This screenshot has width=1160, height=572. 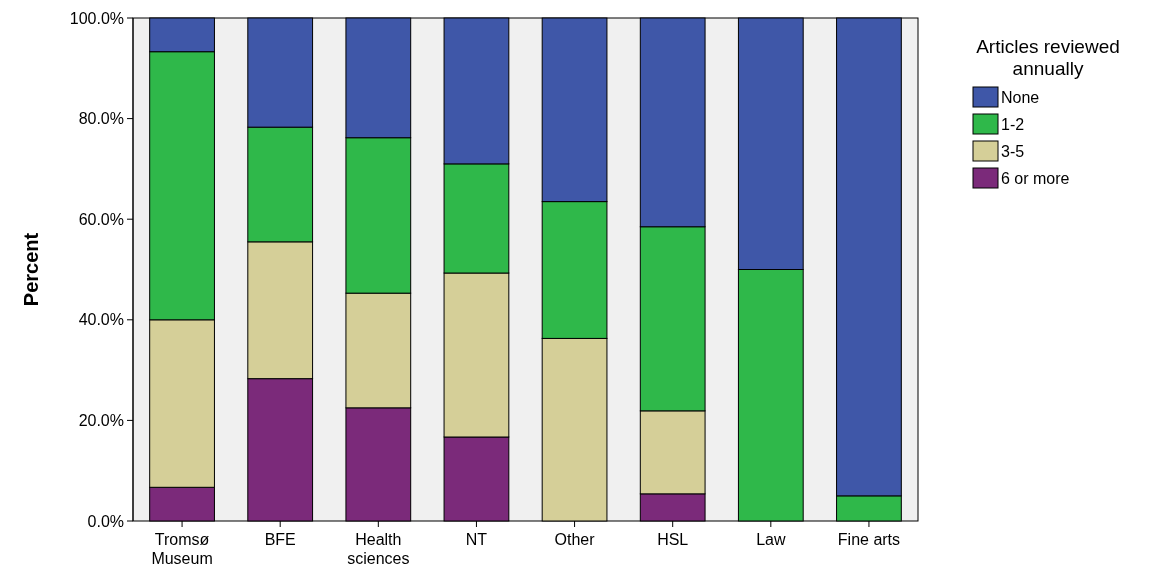 What do you see at coordinates (771, 539) in the screenshot?
I see `x-tick-label: Law` at bounding box center [771, 539].